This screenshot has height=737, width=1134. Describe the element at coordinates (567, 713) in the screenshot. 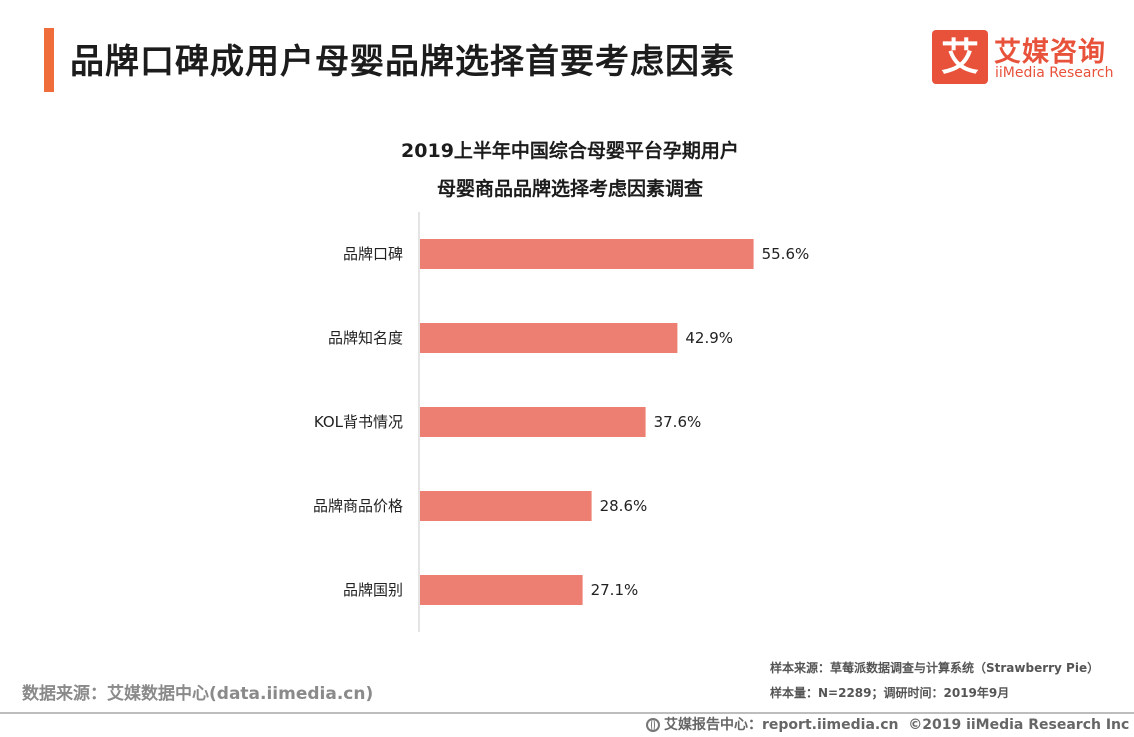

I see `footer-divider` at that location.